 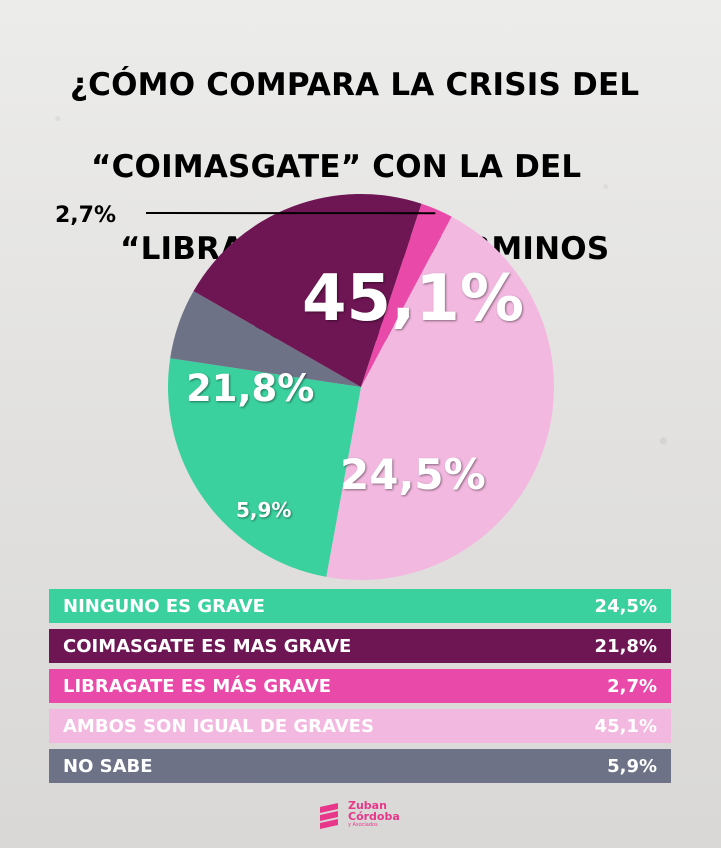 What do you see at coordinates (264, 510) in the screenshot?
I see `slice-label-nosabe: 5,9%` at bounding box center [264, 510].